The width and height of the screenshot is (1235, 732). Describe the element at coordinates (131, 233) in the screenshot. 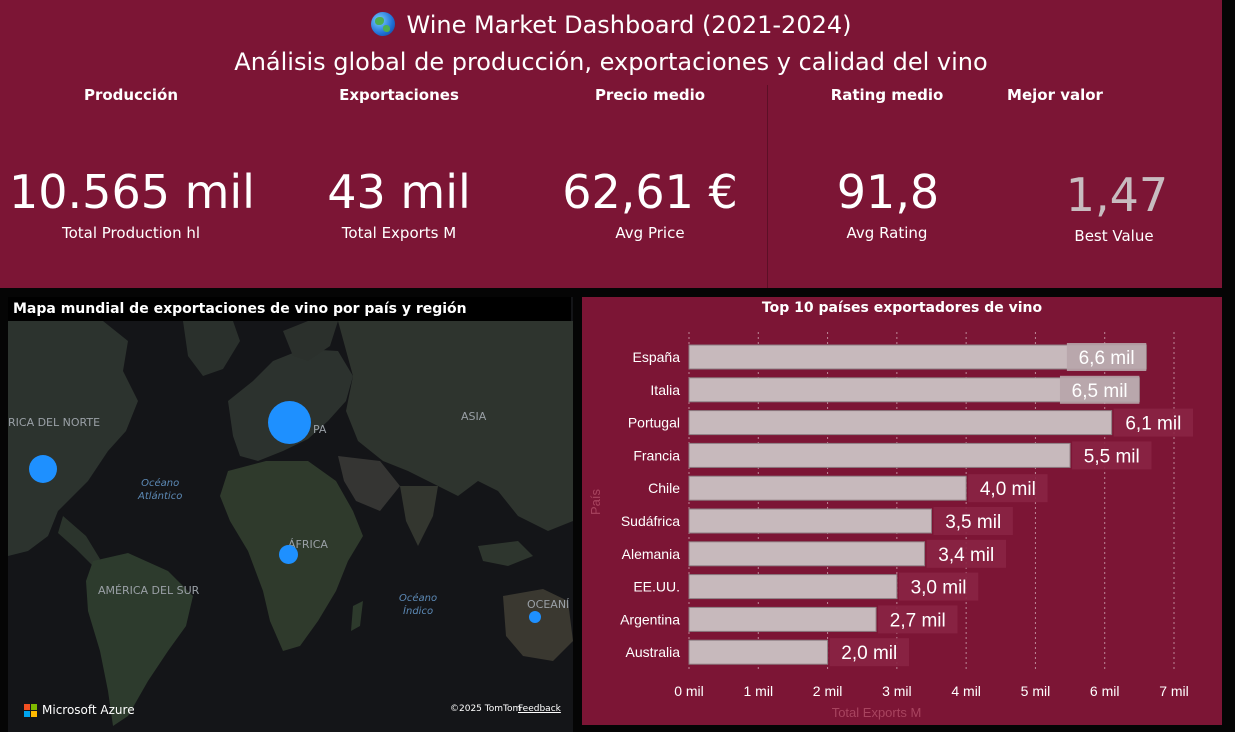

I see `kpi-production-sub: Total Production hl` at that location.